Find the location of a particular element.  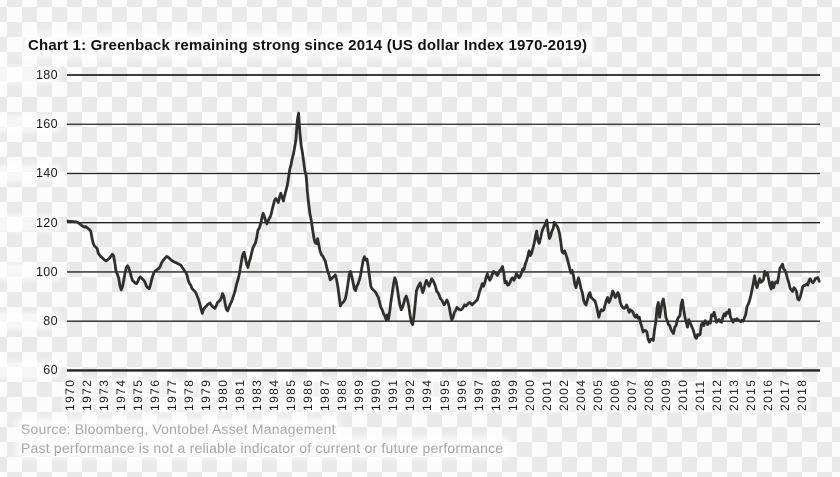

x-axis-label: 1992 is located at coordinates (410, 394).